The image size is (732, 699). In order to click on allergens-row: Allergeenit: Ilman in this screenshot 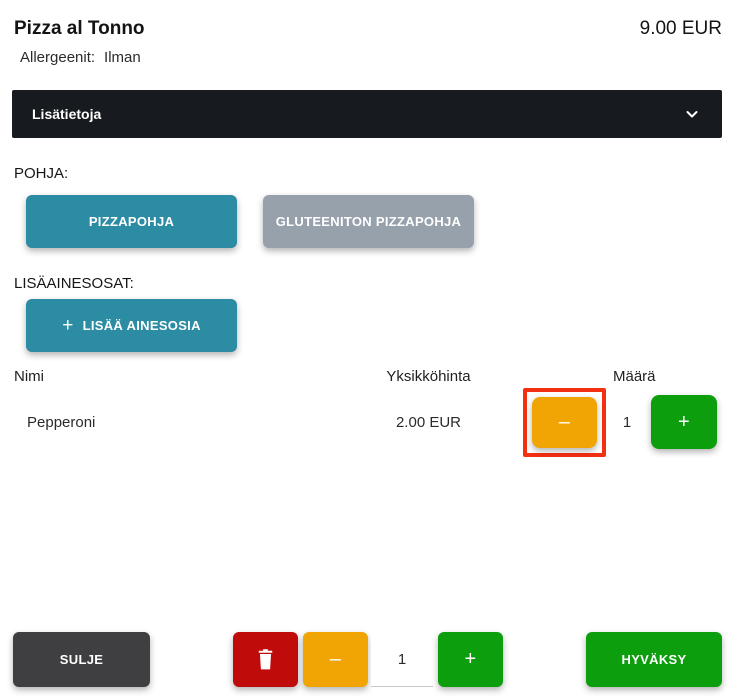, I will do `click(376, 57)`.